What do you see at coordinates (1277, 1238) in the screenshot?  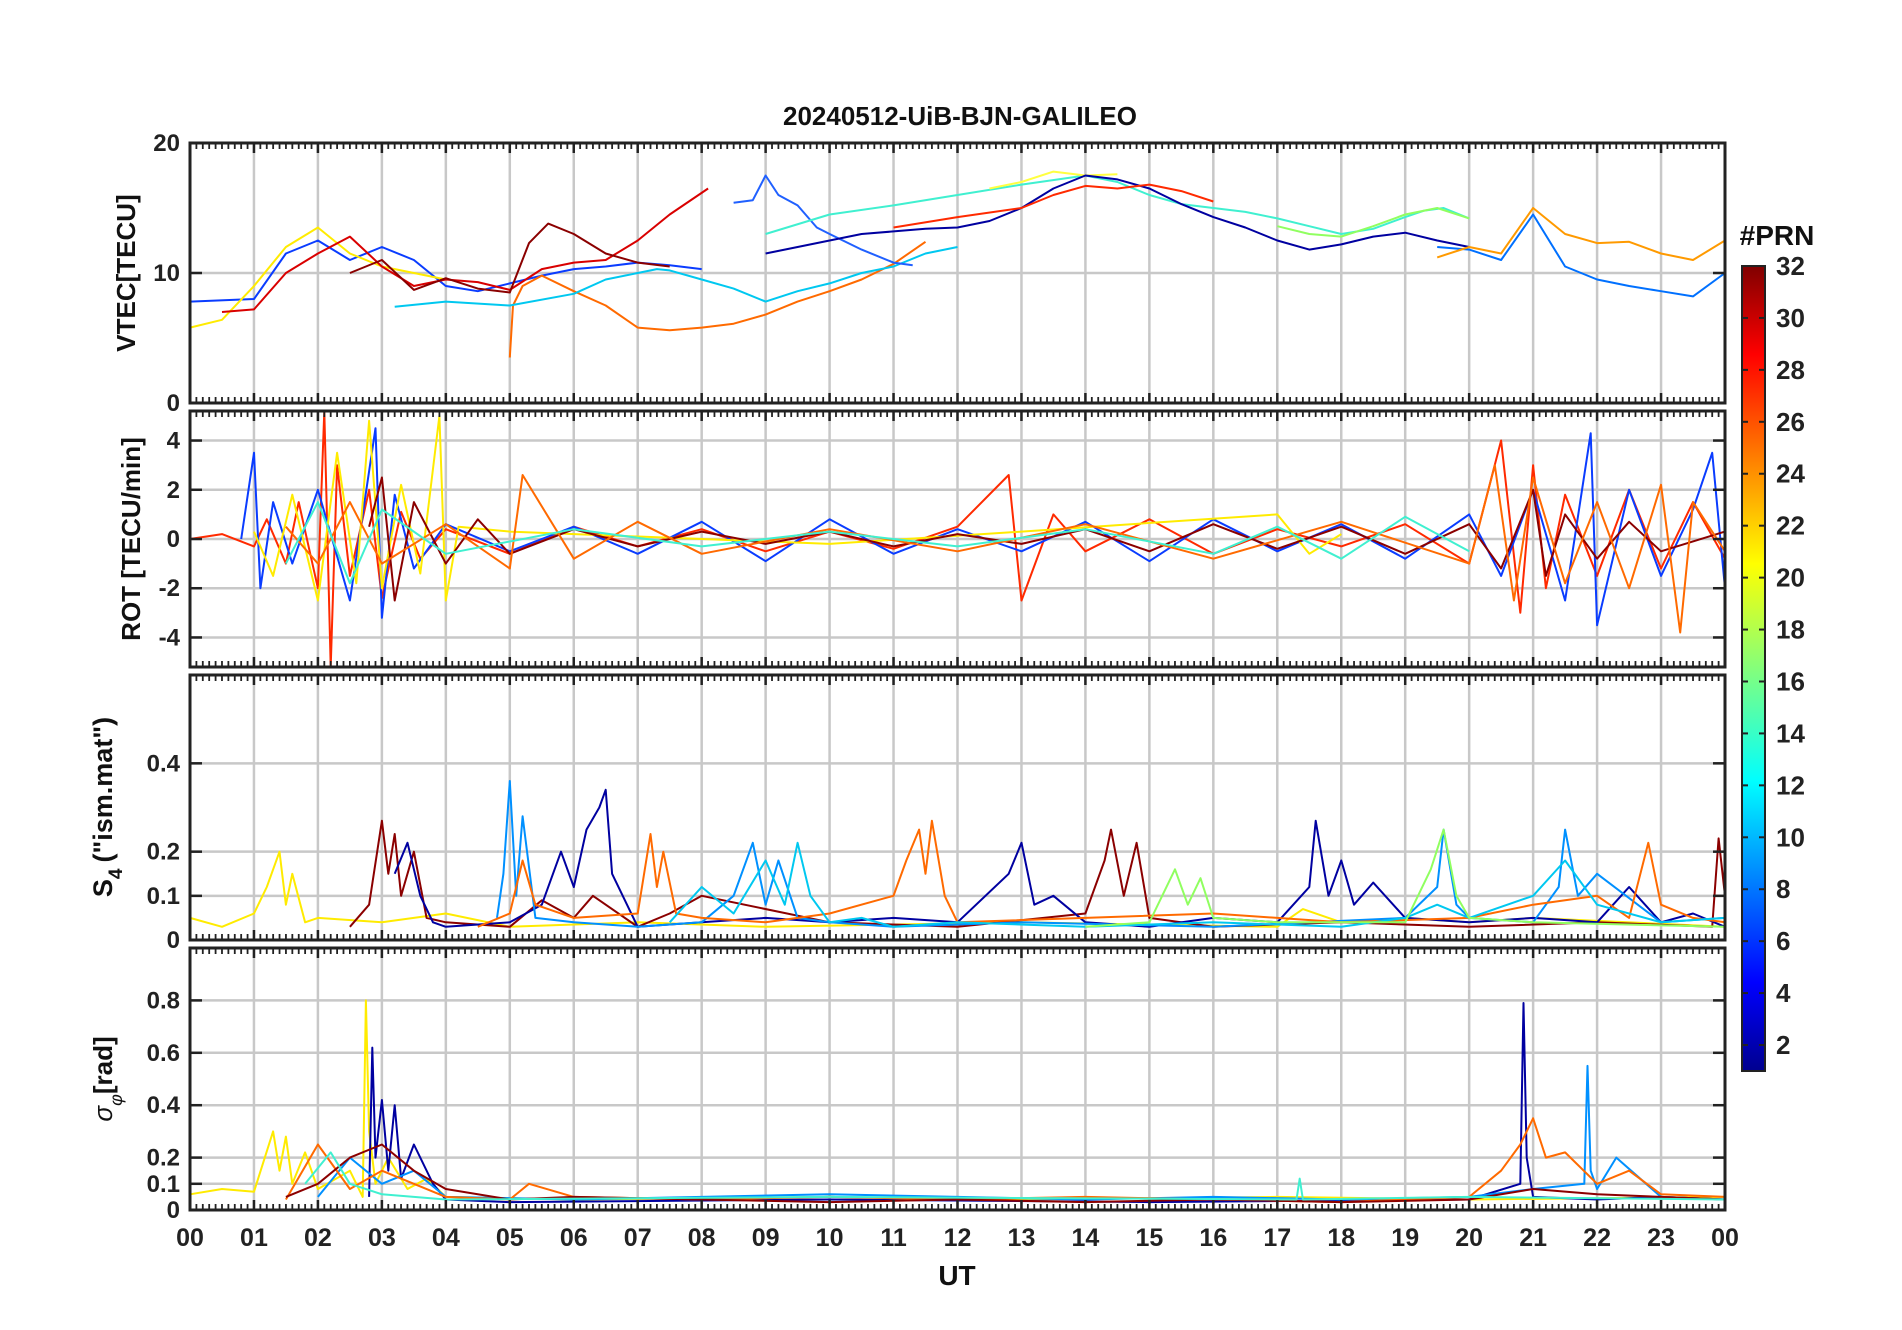 I see `x-tick-label: 17` at bounding box center [1277, 1238].